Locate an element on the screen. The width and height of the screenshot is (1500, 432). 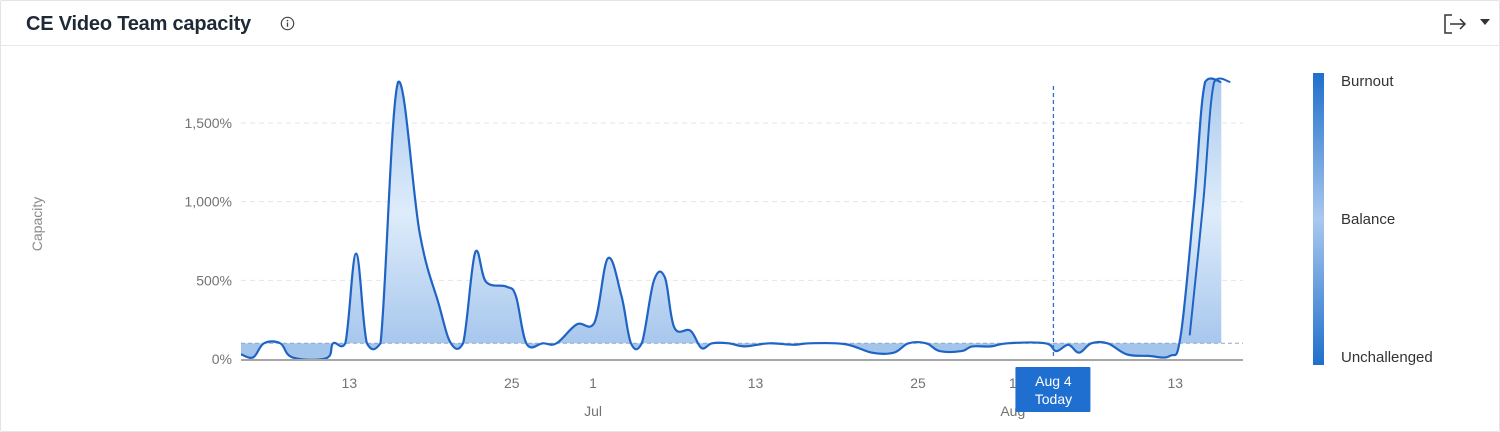
legend-label-balance: Balance is located at coordinates (1368, 219).